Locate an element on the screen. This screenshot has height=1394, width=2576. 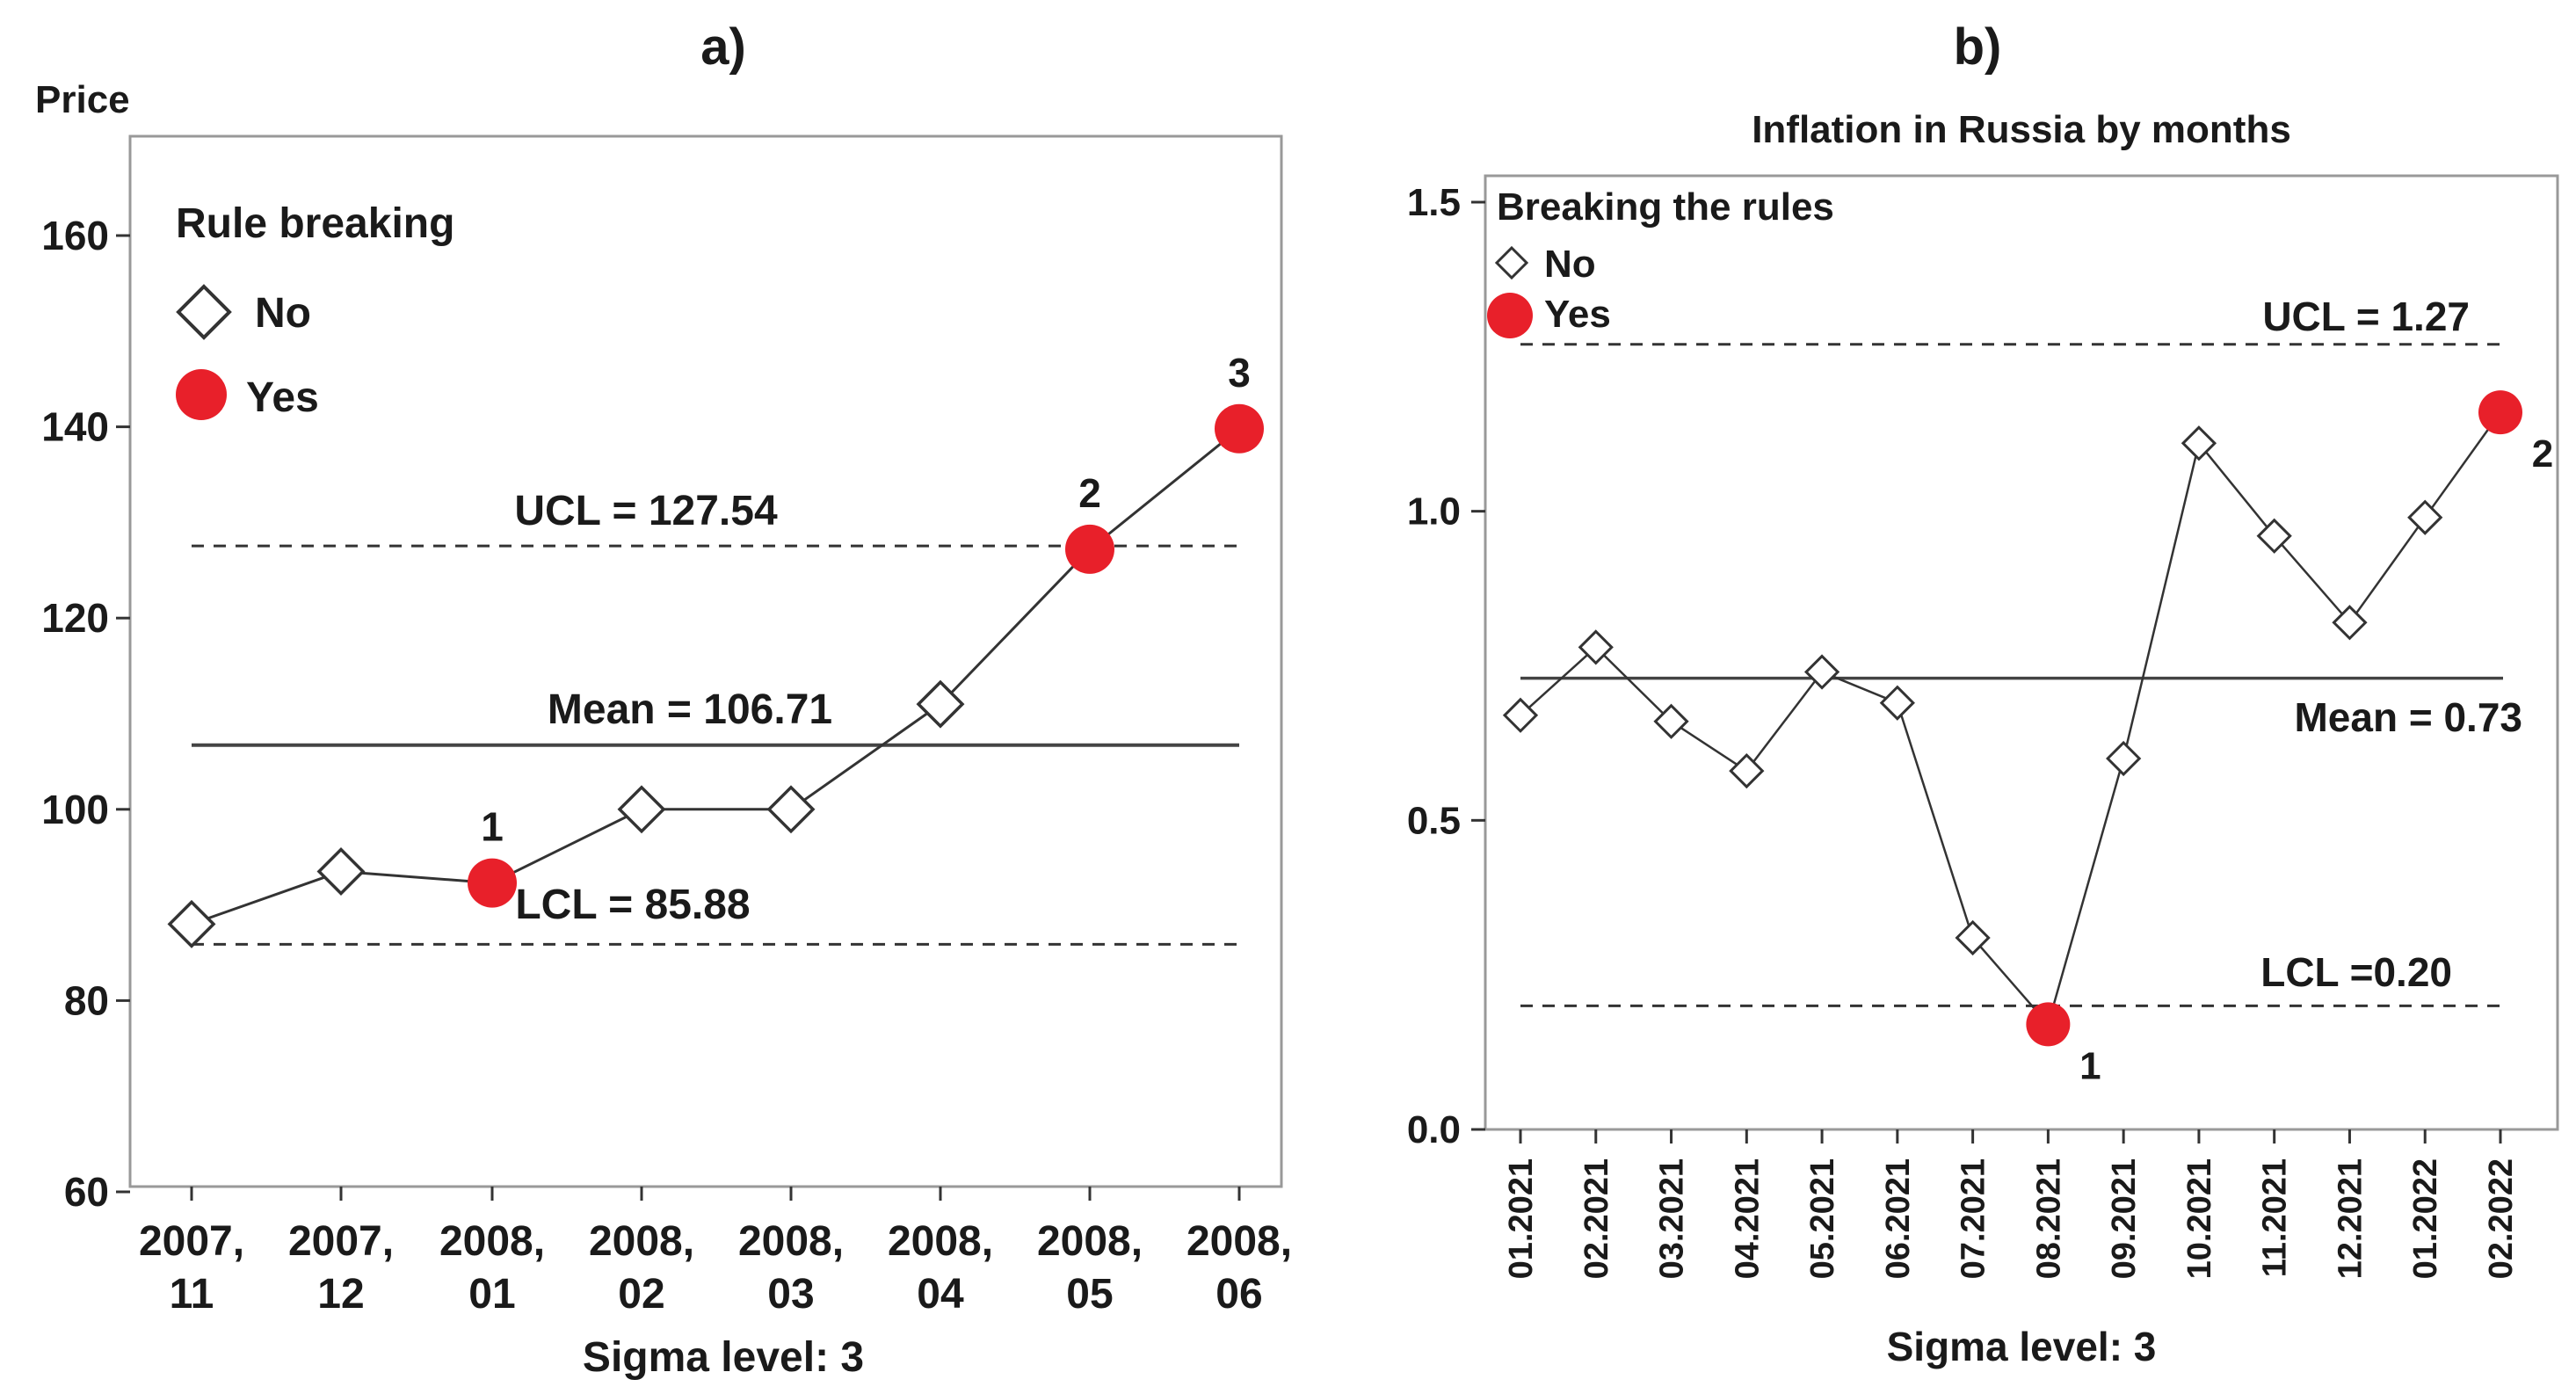
control-lines-a: UCL = 127.54 Mean = 106.71 LCL = 85.88 is located at coordinates (715, 717).